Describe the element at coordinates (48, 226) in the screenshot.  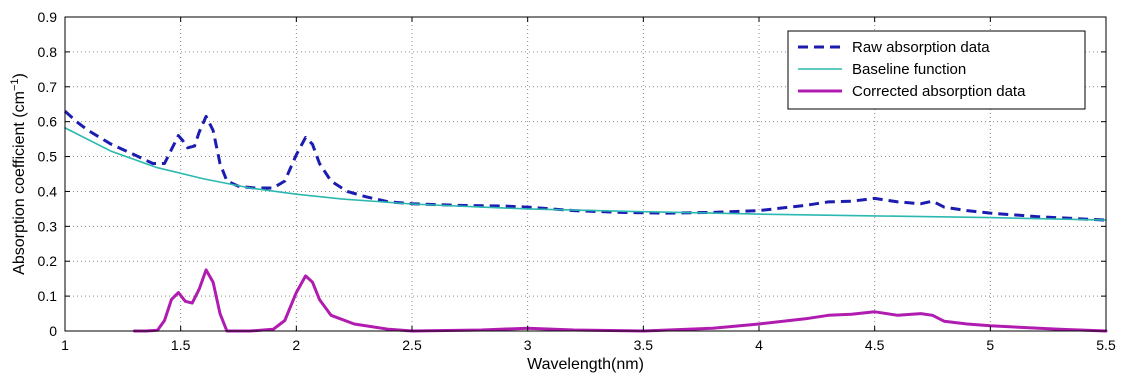
I see `y-tick-label: 0.3` at that location.